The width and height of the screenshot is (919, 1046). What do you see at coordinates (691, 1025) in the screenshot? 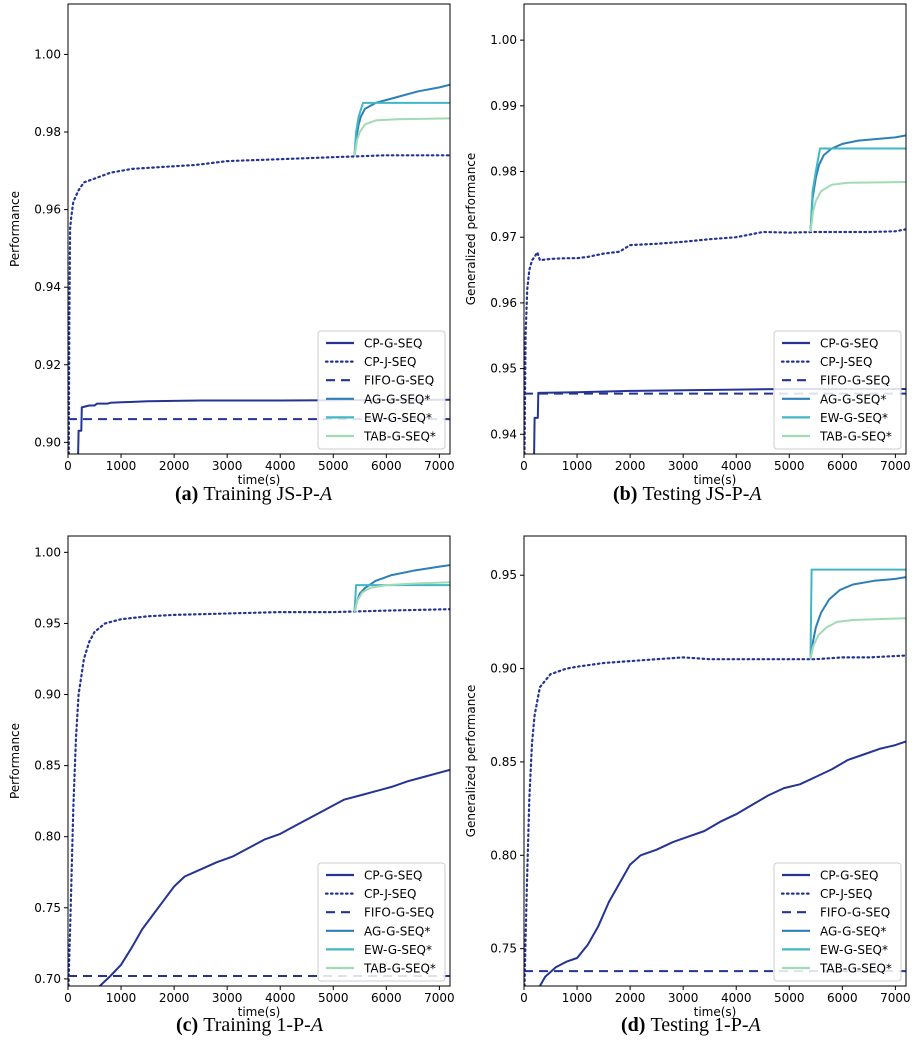
I see `panel-caption: (d) Testing 1-P-A` at bounding box center [691, 1025].